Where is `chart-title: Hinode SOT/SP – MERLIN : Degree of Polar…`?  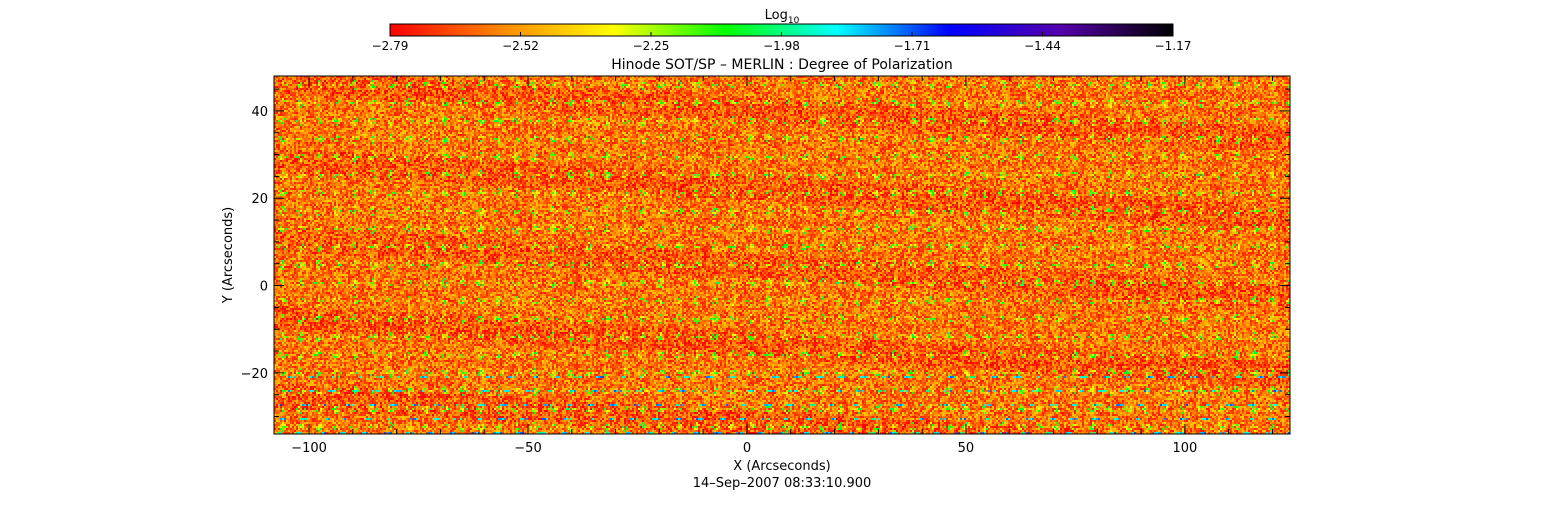 chart-title: Hinode SOT/SP – MERLIN : Degree of Polar… is located at coordinates (782, 65).